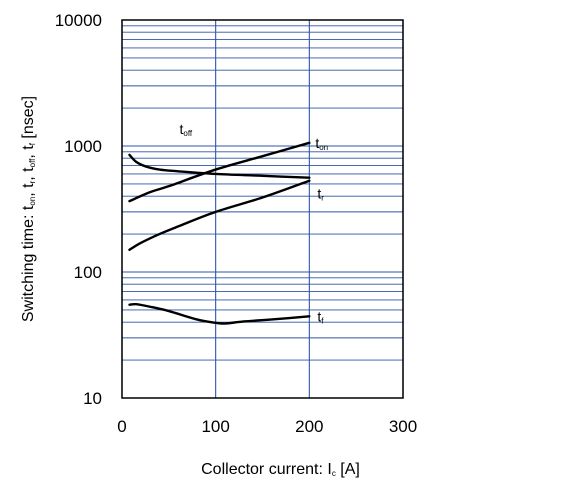  I want to click on y-tick-label: 1000, so click(83, 146).